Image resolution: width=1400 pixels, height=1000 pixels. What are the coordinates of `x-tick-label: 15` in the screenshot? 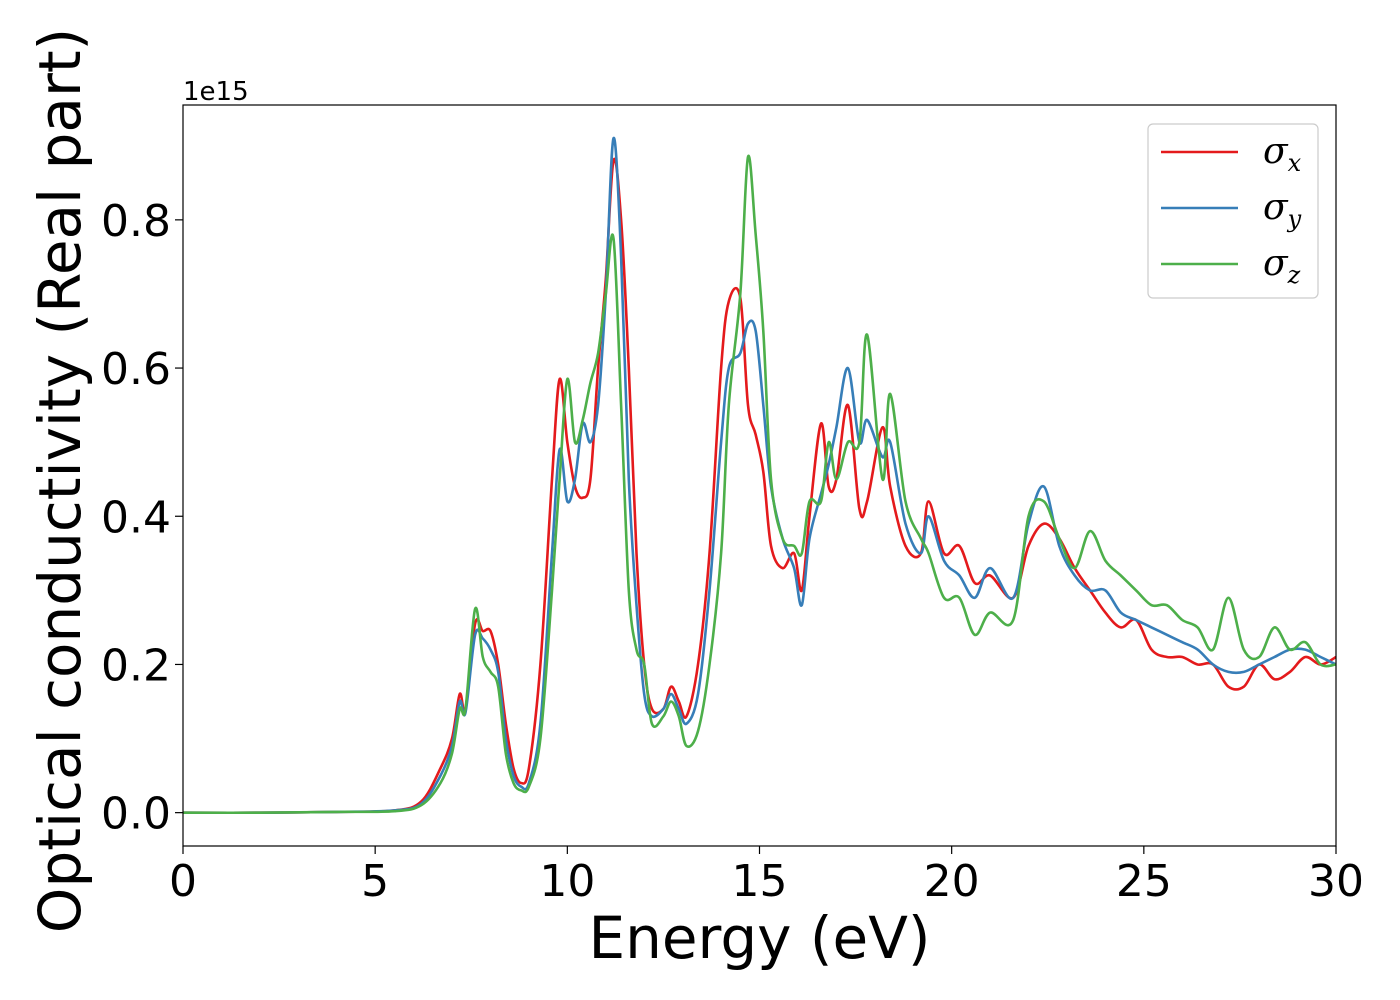 It's located at (760, 881).